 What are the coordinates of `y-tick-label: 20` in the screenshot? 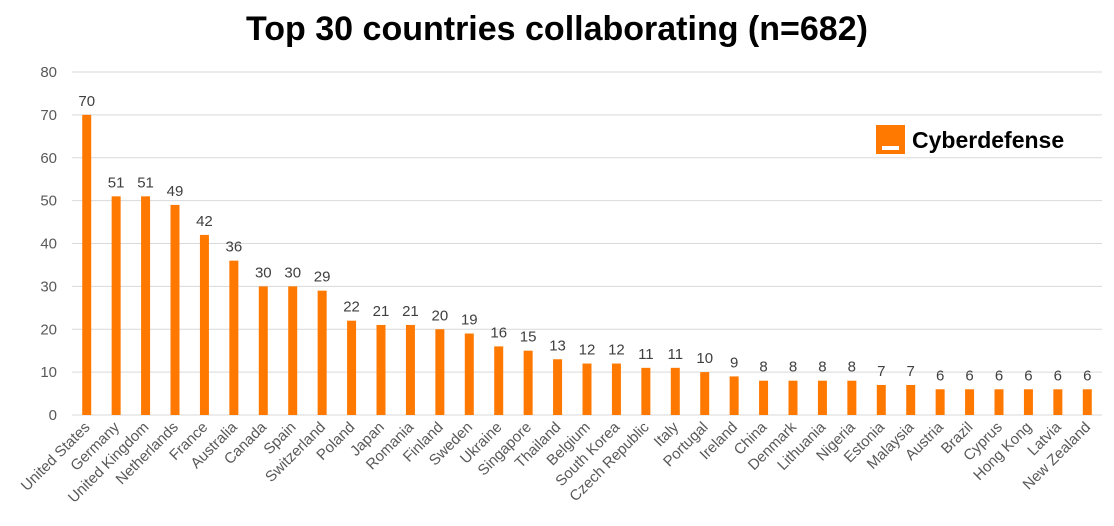 It's located at (48, 329).